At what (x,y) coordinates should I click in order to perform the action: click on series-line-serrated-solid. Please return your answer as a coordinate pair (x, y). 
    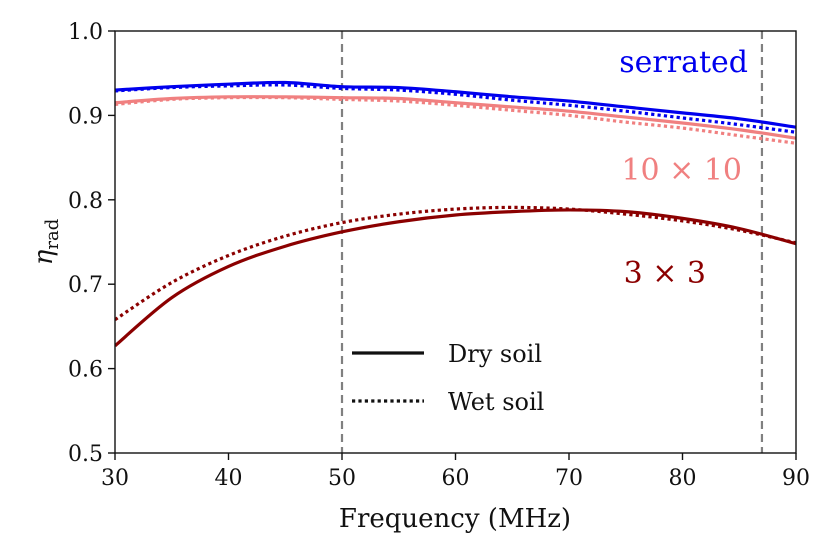
    Looking at the image, I should click on (455, 104).